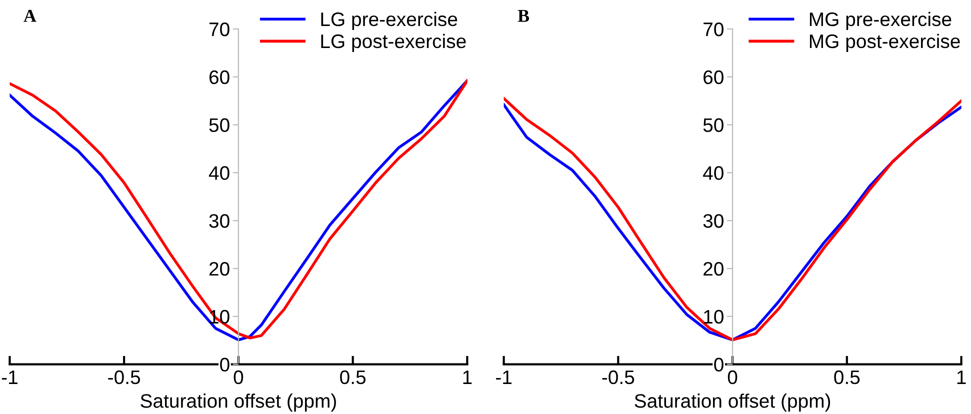 The width and height of the screenshot is (971, 414). Describe the element at coordinates (881, 21) in the screenshot. I see `legend-label: MG pre-exercise` at that location.